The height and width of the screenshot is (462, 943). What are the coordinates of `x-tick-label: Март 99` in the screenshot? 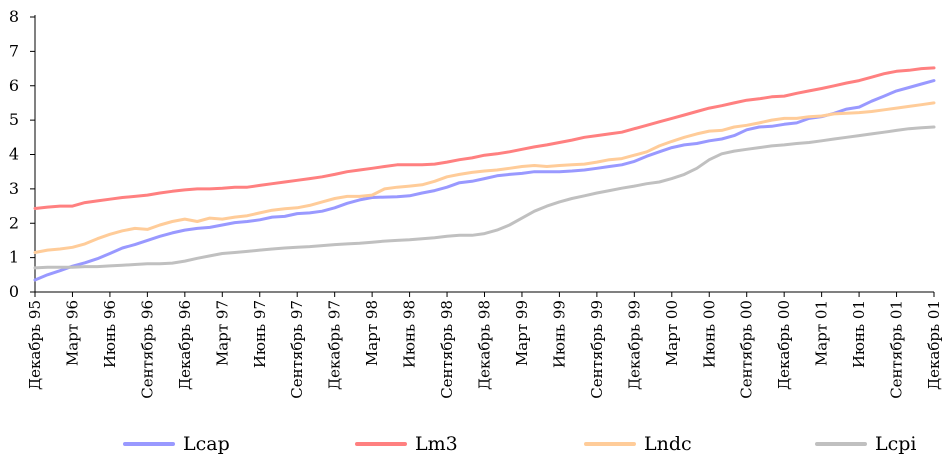 It's located at (522, 333).